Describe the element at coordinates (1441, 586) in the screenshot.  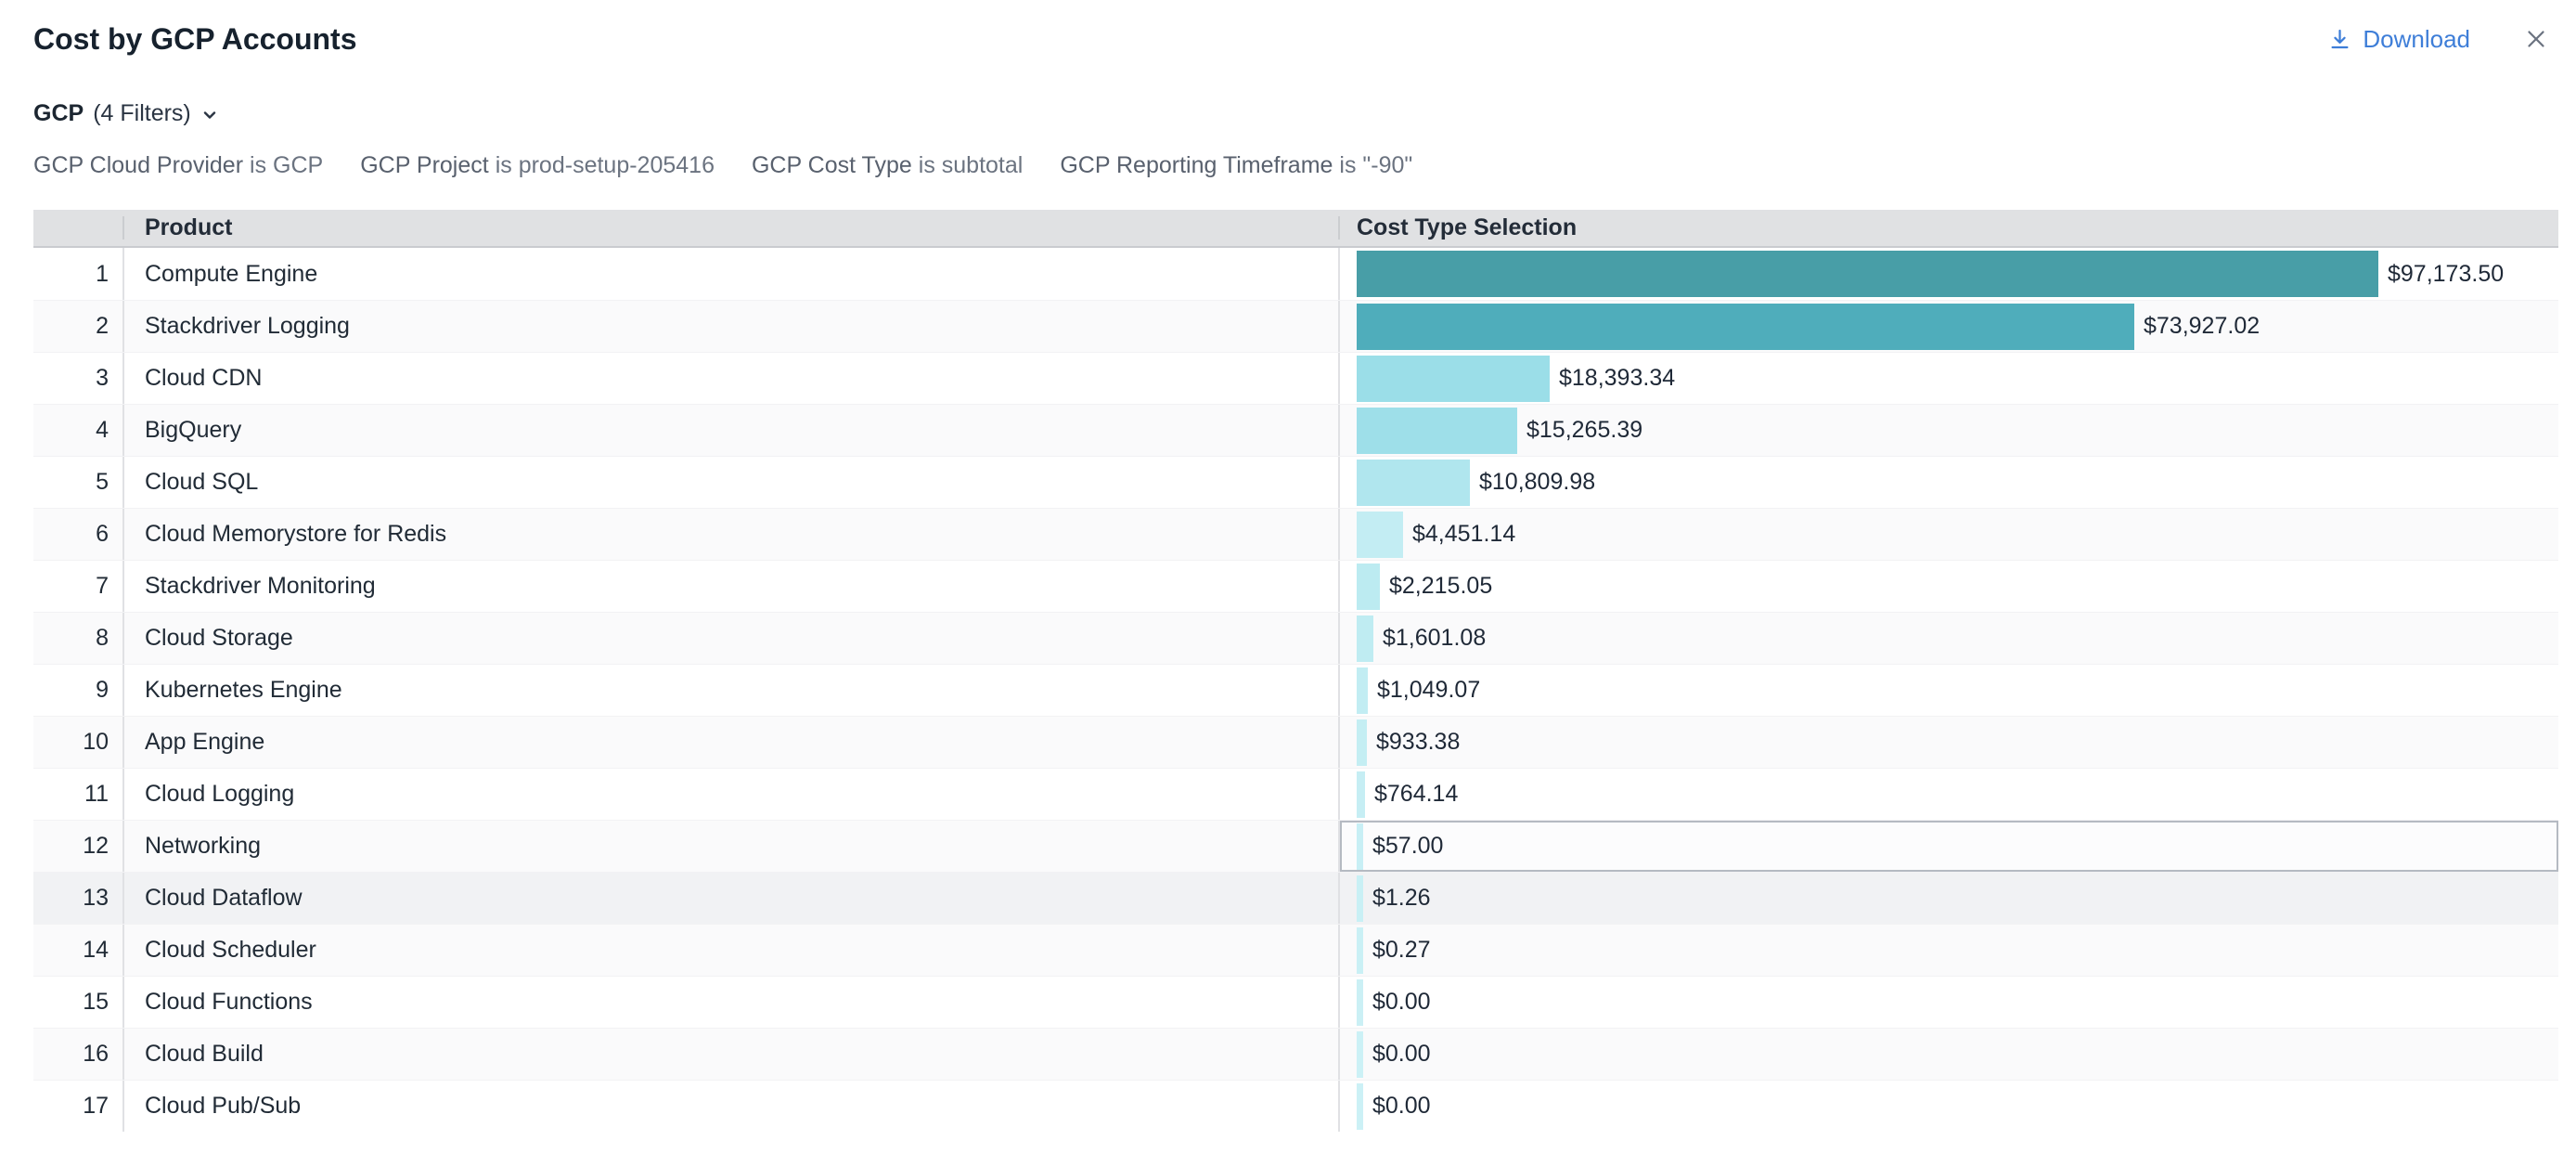
I see `cost-value: $2,215.05` at that location.